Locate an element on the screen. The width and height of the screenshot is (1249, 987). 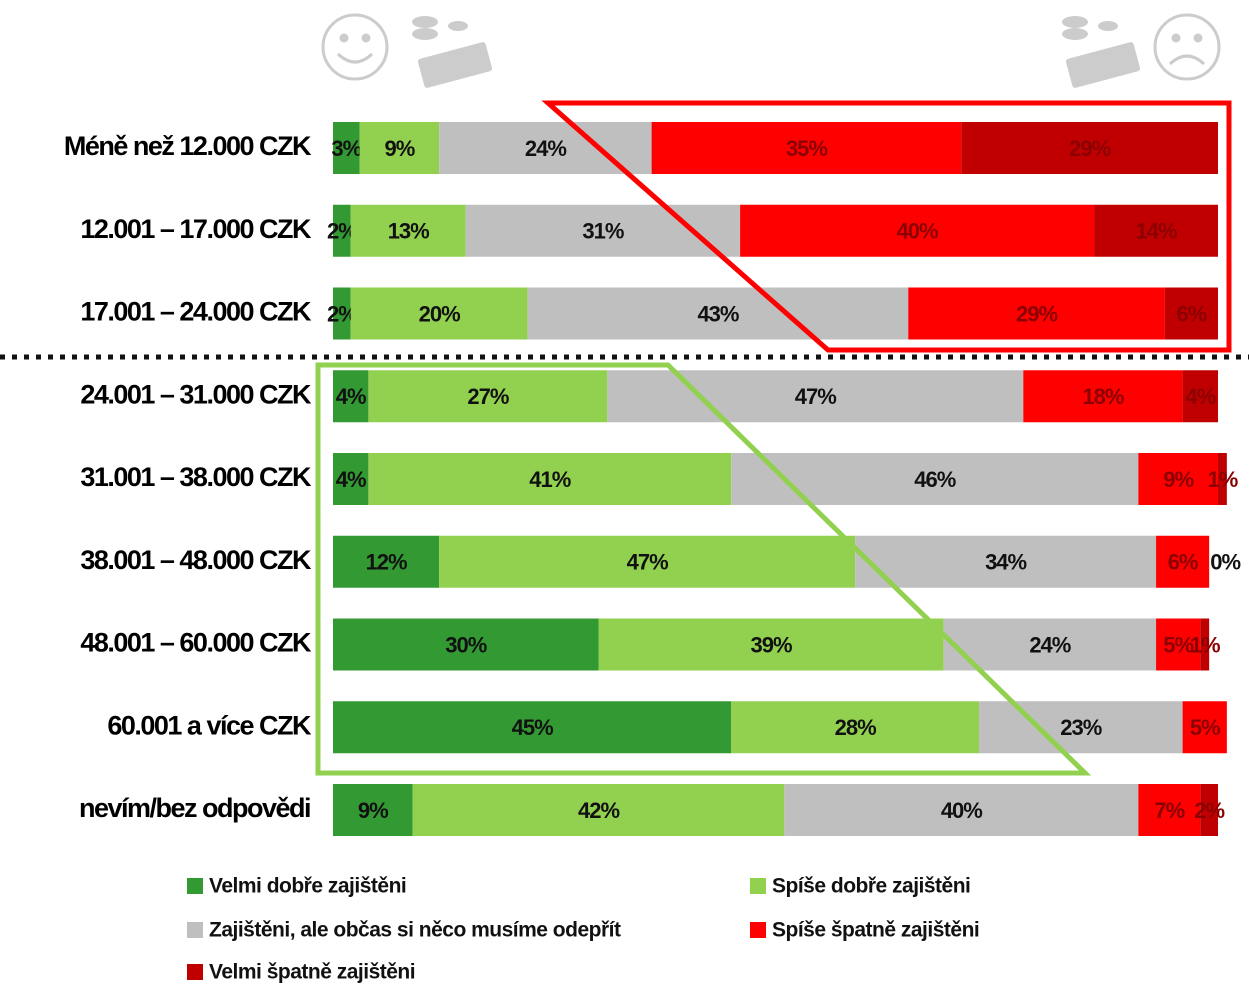
category-label: 38.001 – 48.000 CZK is located at coordinates (196, 560).